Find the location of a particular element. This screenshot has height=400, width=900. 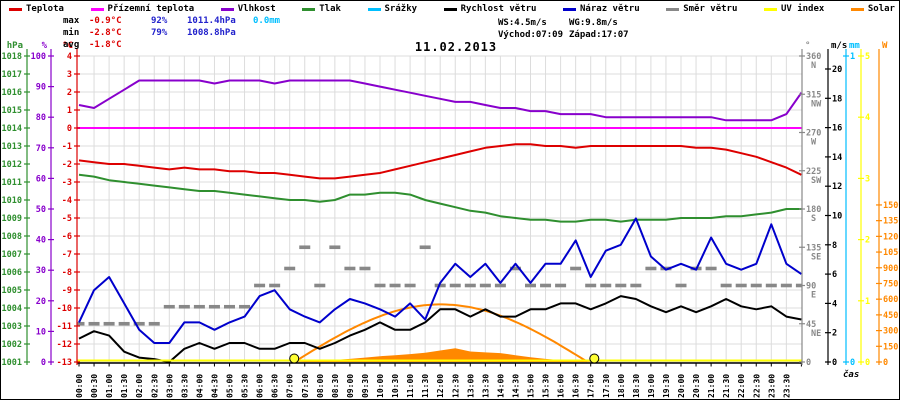

legend-label: Teplota is located at coordinates (45, 9).